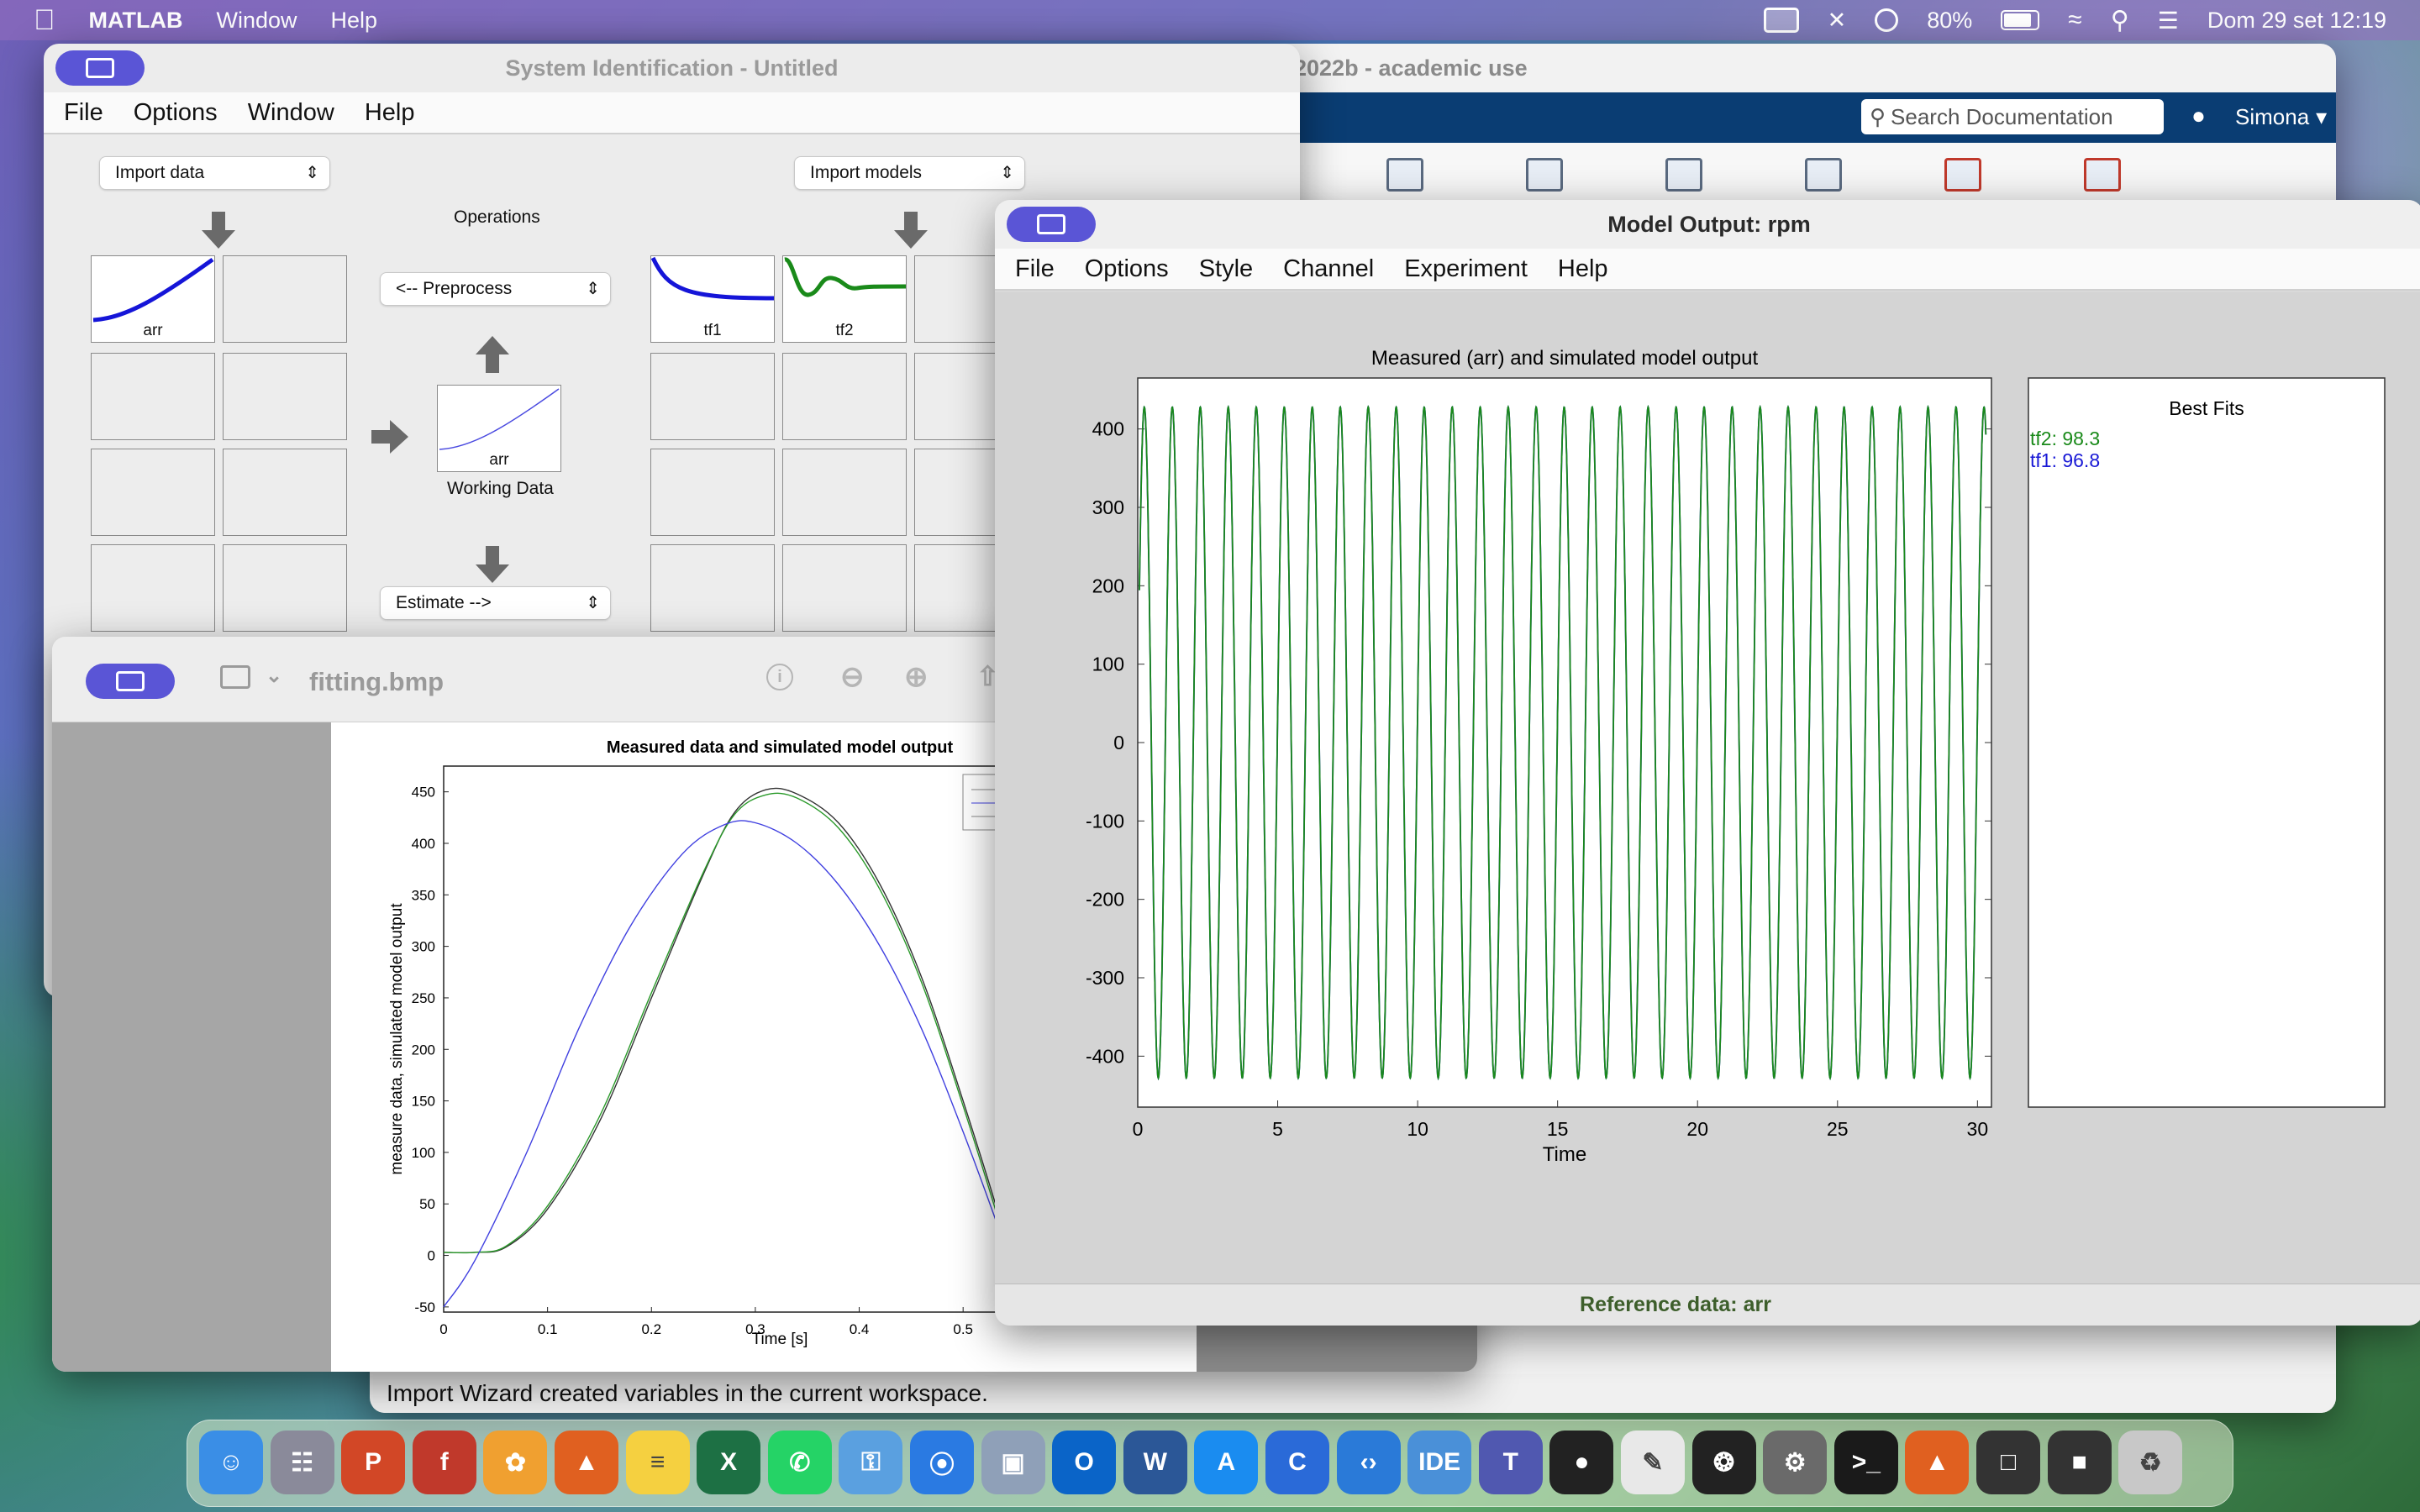  What do you see at coordinates (1583, 268) in the screenshot?
I see `mo-menu-help: Help` at bounding box center [1583, 268].